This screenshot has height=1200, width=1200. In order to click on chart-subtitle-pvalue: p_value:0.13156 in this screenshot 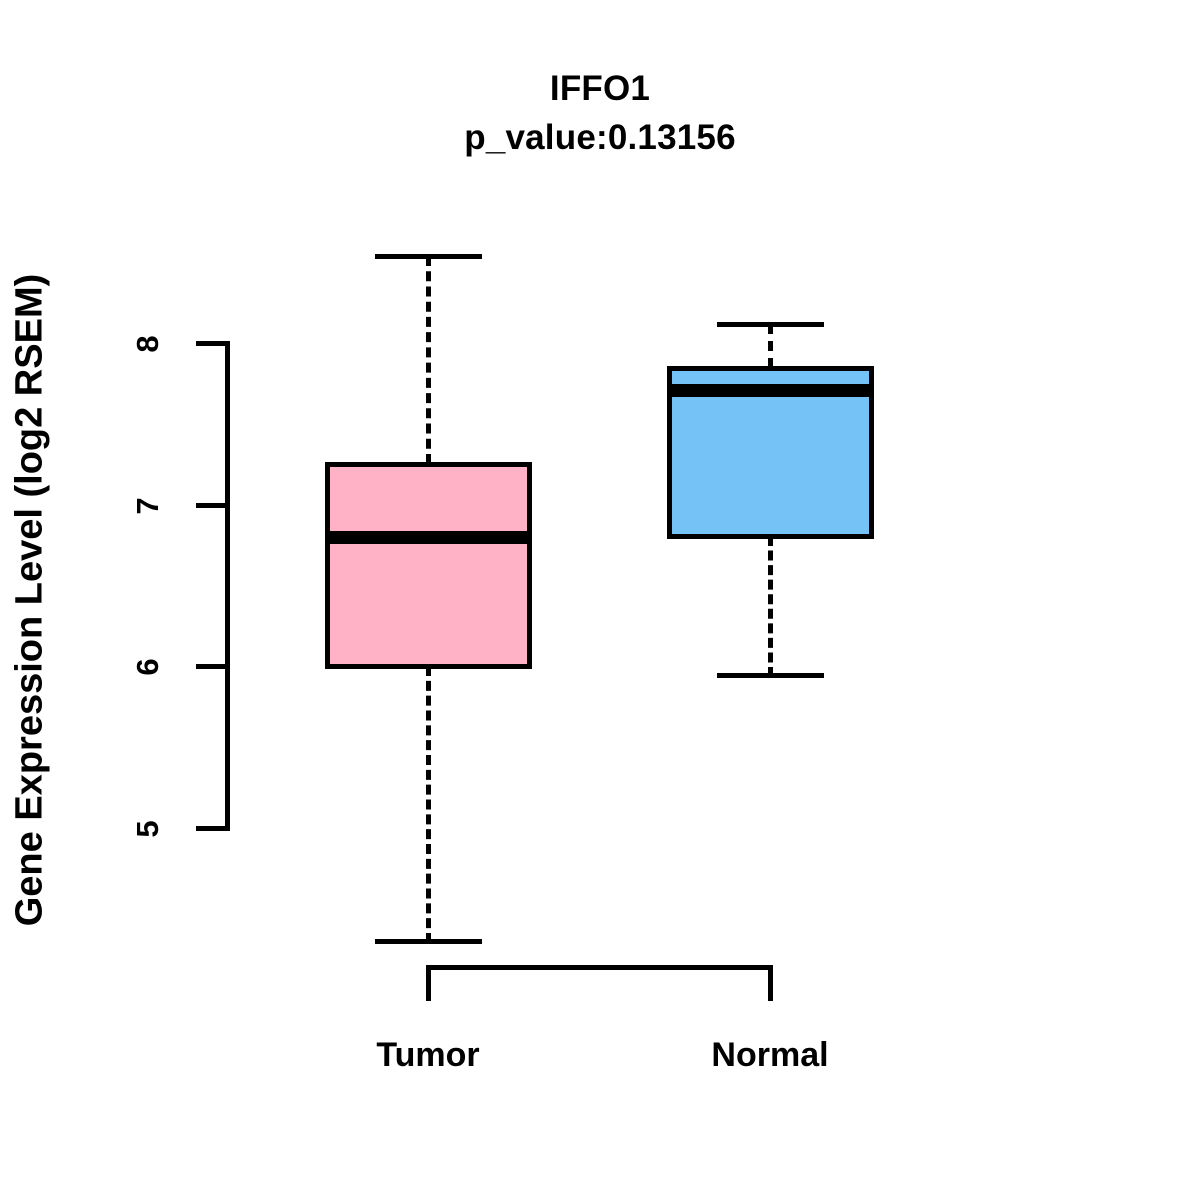, I will do `click(600, 137)`.